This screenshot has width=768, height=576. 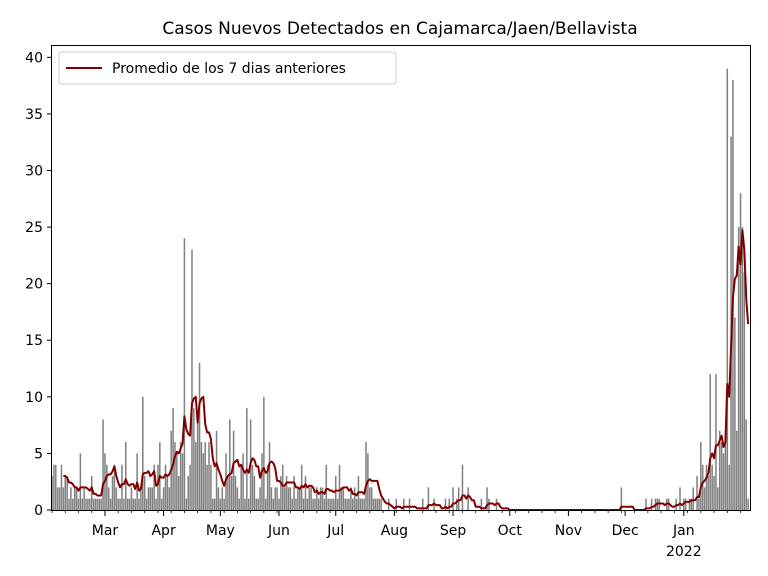 I want to click on x-tick-label: Oct, so click(x=510, y=531).